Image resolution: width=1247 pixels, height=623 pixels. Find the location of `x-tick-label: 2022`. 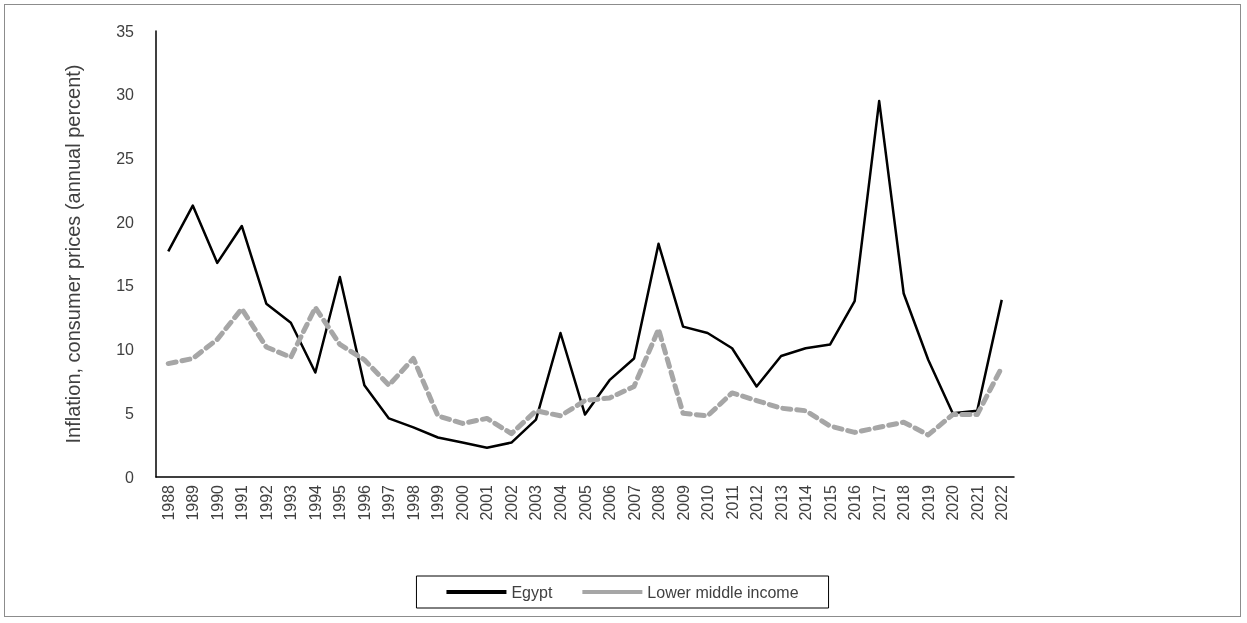

x-tick-label: 2022 is located at coordinates (1002, 502).